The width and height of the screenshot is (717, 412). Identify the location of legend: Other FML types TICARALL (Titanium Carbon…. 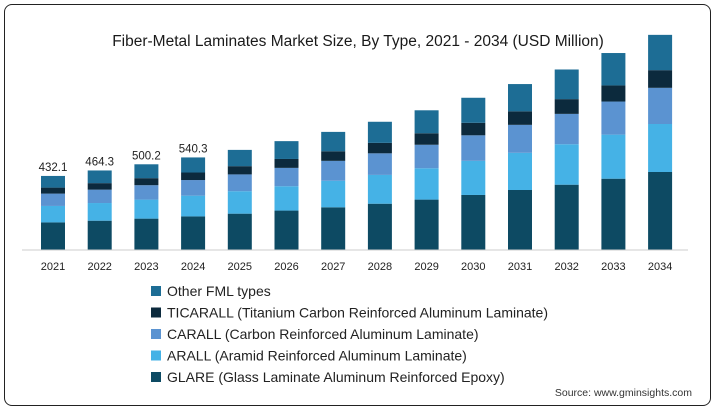
(349, 334).